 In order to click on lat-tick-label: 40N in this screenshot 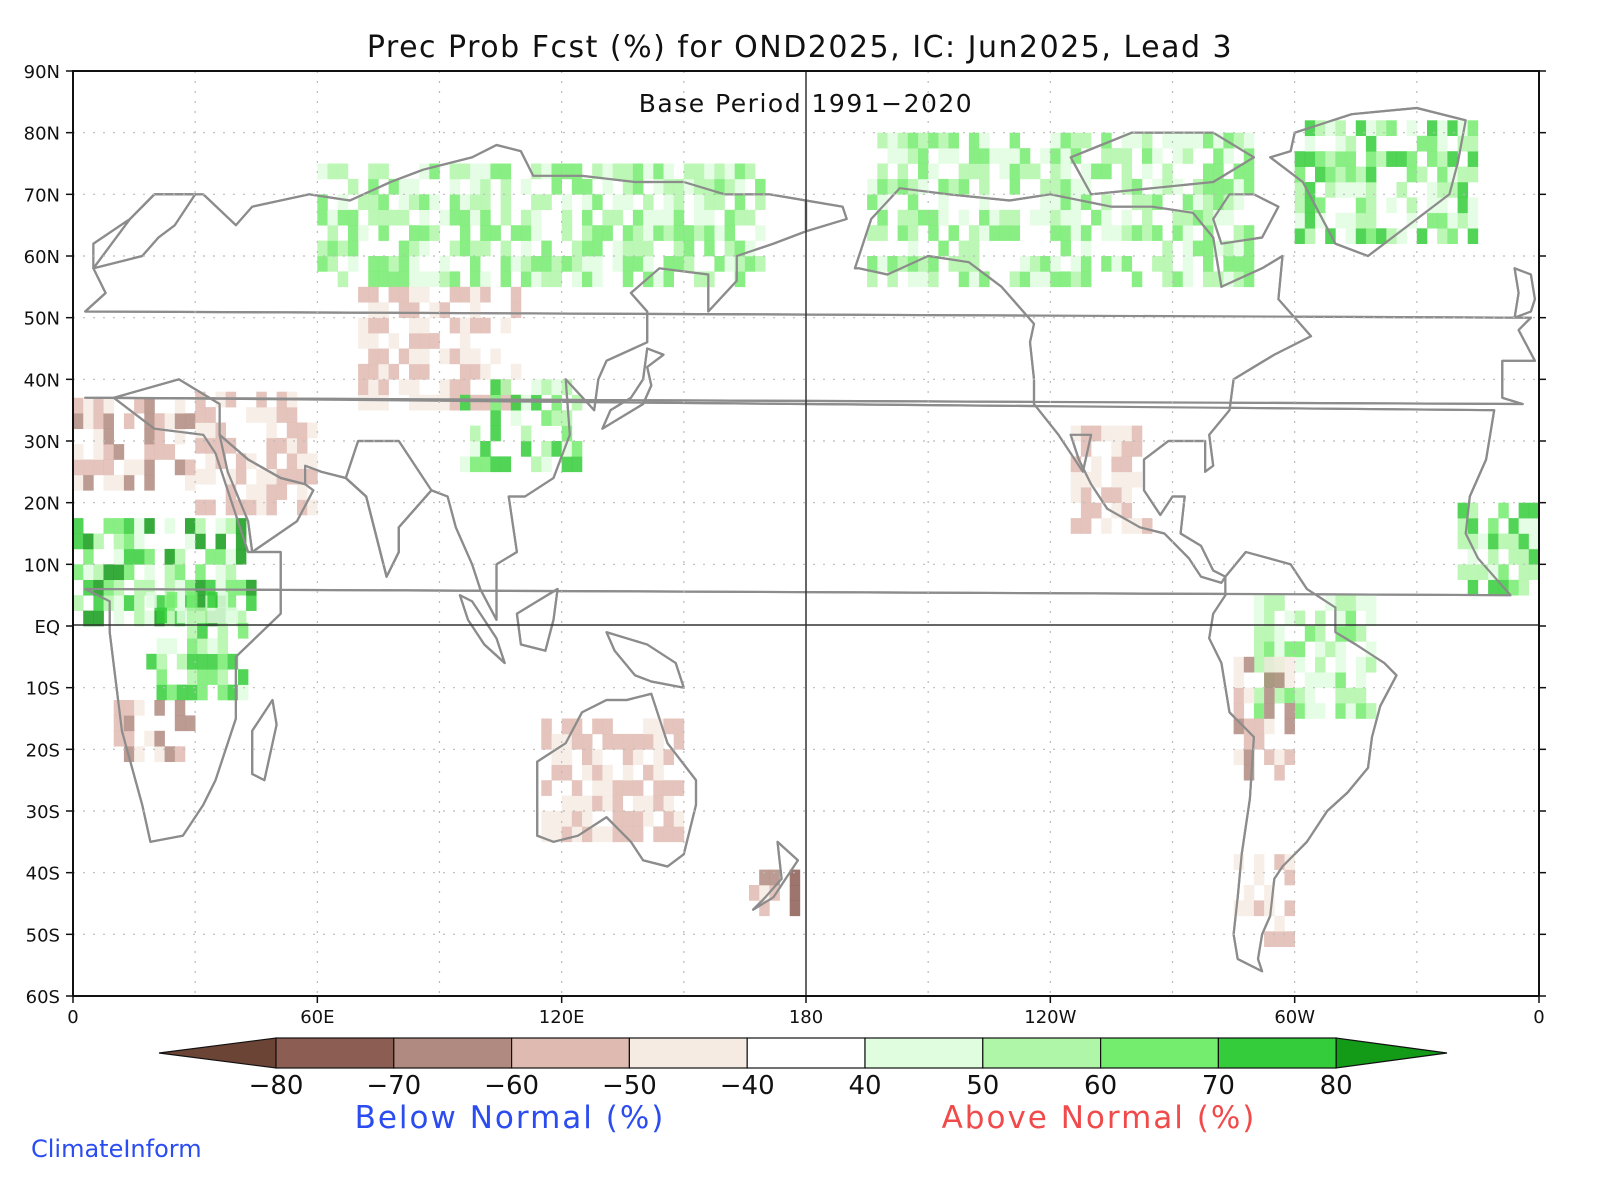, I will do `click(42, 380)`.